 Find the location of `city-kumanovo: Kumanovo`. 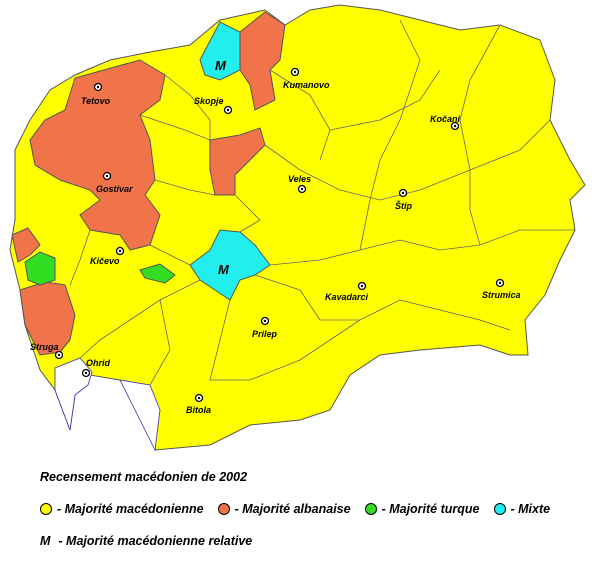

city-kumanovo: Kumanovo is located at coordinates (306, 78).